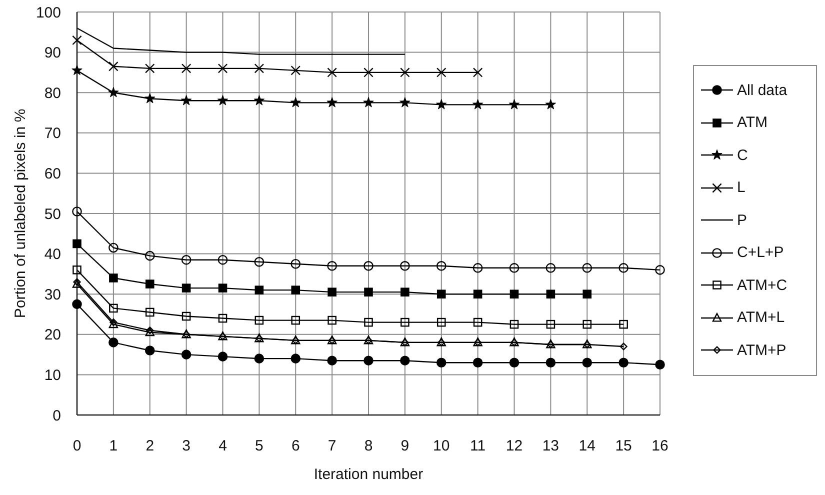 The image size is (825, 495). Describe the element at coordinates (761, 350) in the screenshot. I see `legend-label: ATM+P` at that location.